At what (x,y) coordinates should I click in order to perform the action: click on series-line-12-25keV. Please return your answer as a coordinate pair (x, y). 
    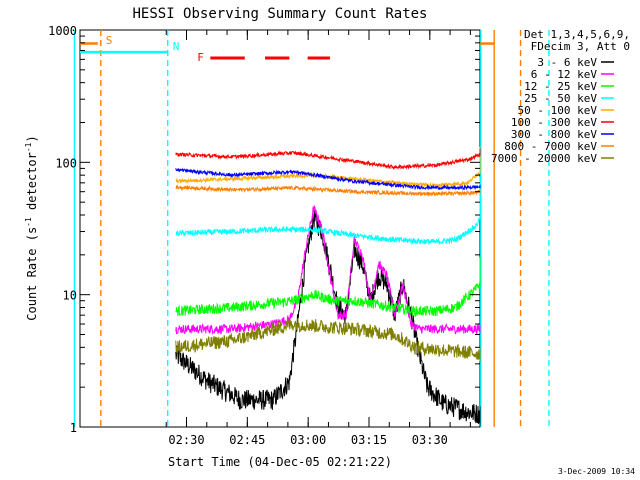
    Looking at the image, I should click on (328, 287).